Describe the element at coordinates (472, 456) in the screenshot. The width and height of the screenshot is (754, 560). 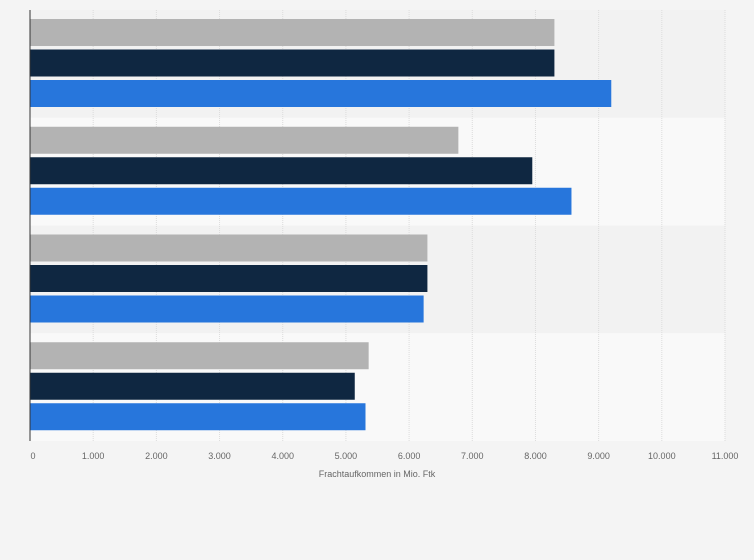
I see `x-tick-label-8: 7.000` at that location.